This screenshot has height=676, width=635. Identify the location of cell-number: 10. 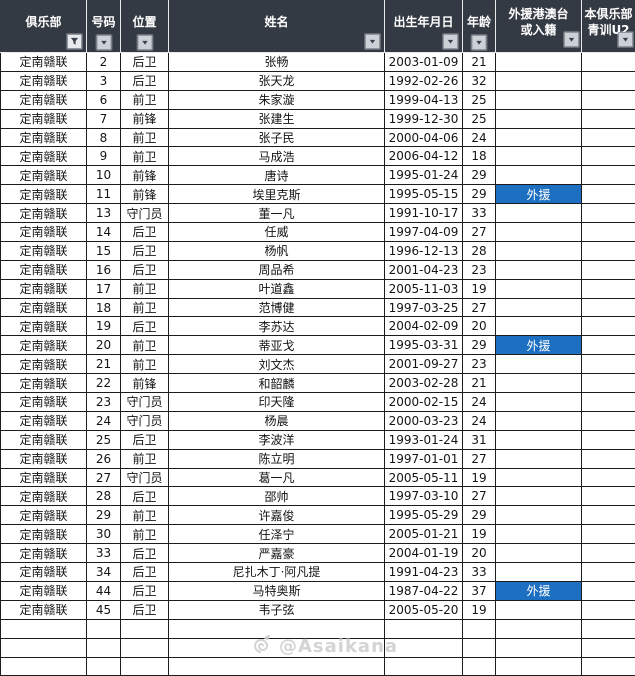
(104, 175).